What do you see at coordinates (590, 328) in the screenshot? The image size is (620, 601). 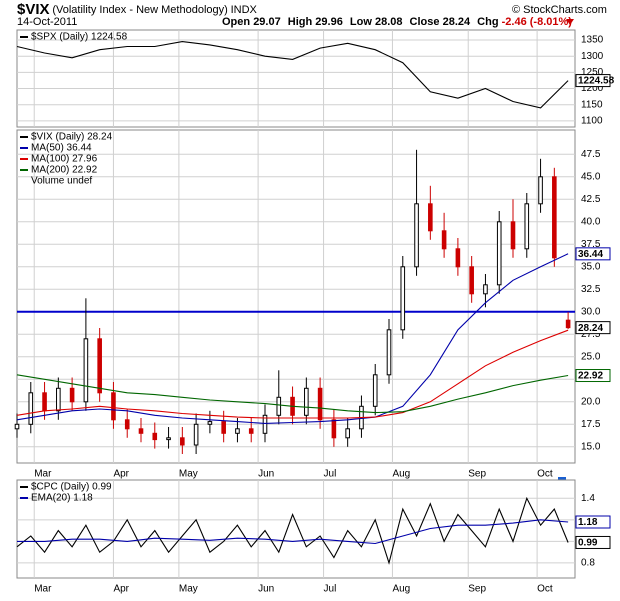 I see `value-box-label: 28.24` at bounding box center [590, 328].